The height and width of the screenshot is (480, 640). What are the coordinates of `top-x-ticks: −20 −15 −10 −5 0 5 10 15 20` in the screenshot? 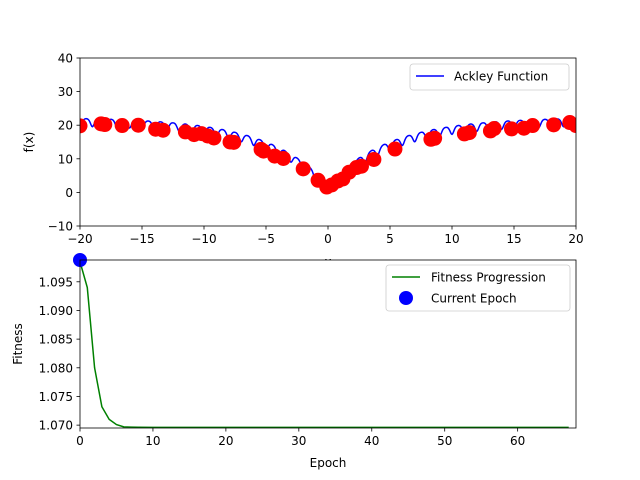 It's located at (325, 236).